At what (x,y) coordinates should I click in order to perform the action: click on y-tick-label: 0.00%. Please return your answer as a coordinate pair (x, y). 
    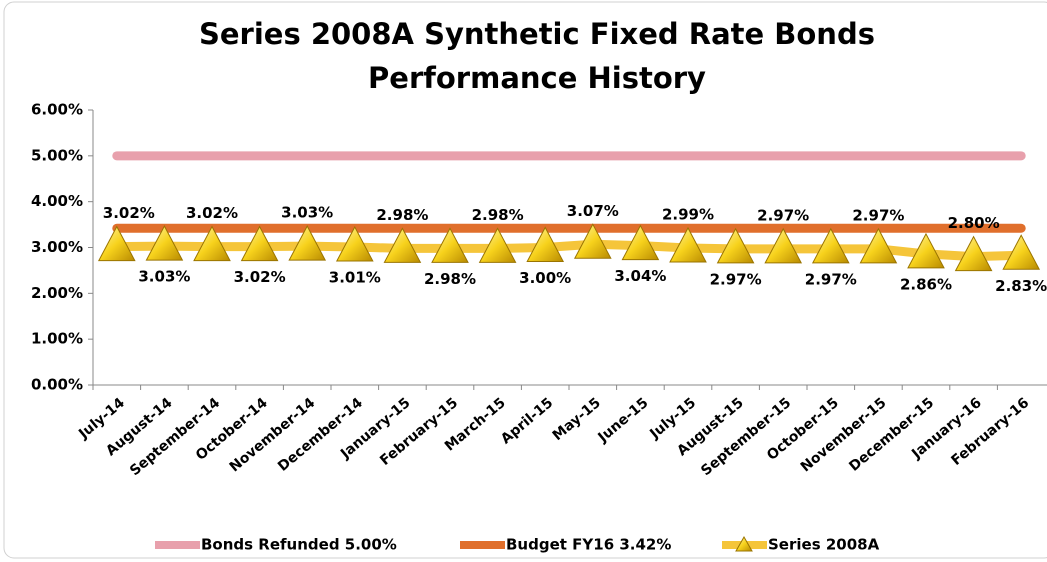
    Looking at the image, I should click on (57, 385).